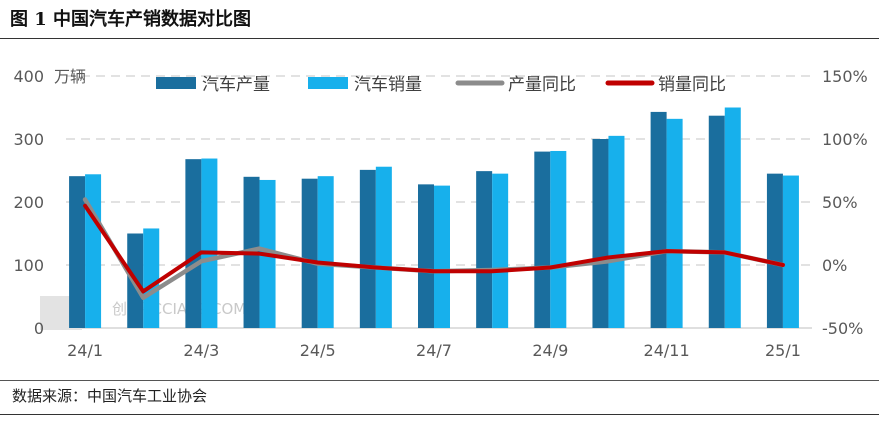 Image resolution: width=879 pixels, height=426 pixels. I want to click on left-tick-label: 300, so click(28, 139).